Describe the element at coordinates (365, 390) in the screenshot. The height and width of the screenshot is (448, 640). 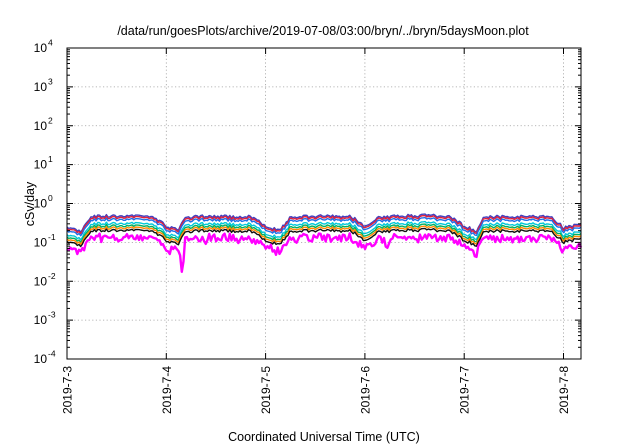
I see `x-tick-label: 2019-7-6` at that location.